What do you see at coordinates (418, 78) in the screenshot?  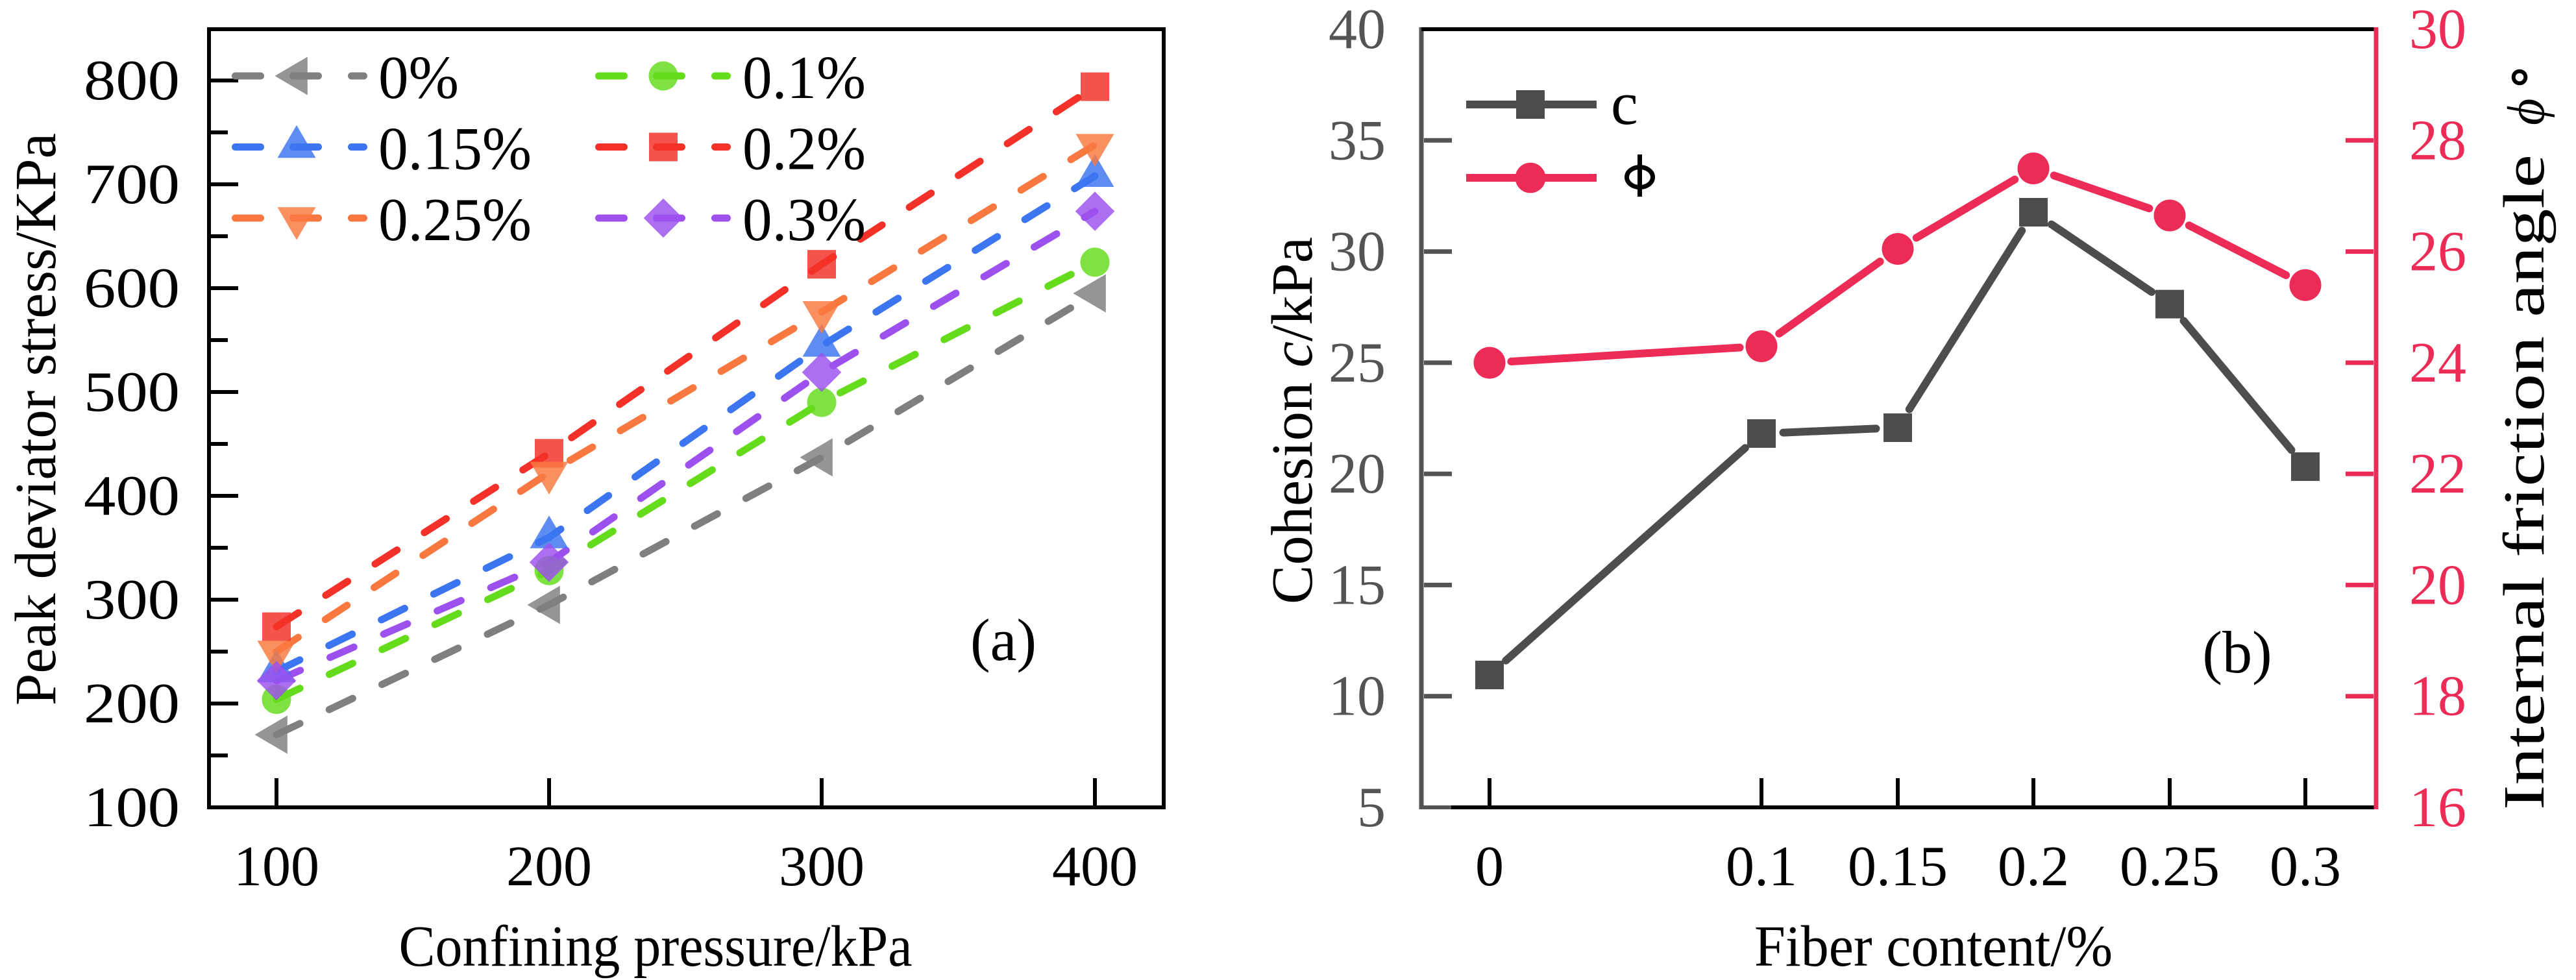 I see `svg-text: 0%` at bounding box center [418, 78].